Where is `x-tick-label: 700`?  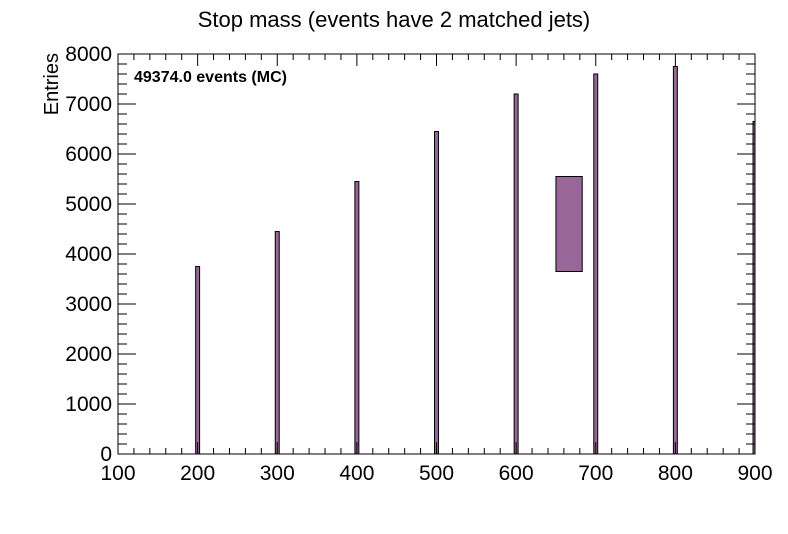
x-tick-label: 700 is located at coordinates (595, 473).